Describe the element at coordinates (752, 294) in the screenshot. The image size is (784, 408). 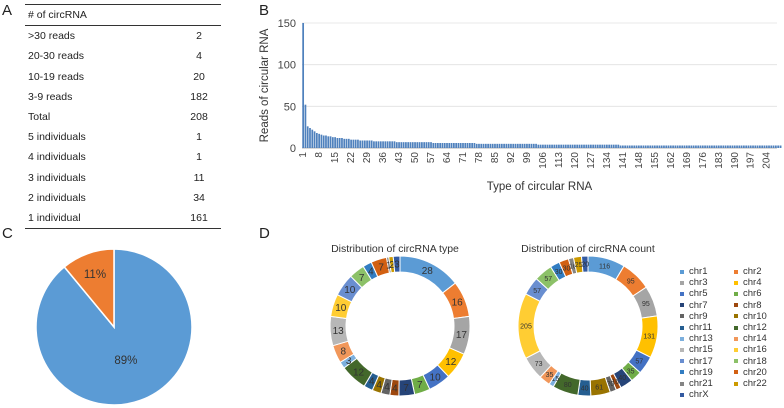
I see `legend-label: chr6` at that location.